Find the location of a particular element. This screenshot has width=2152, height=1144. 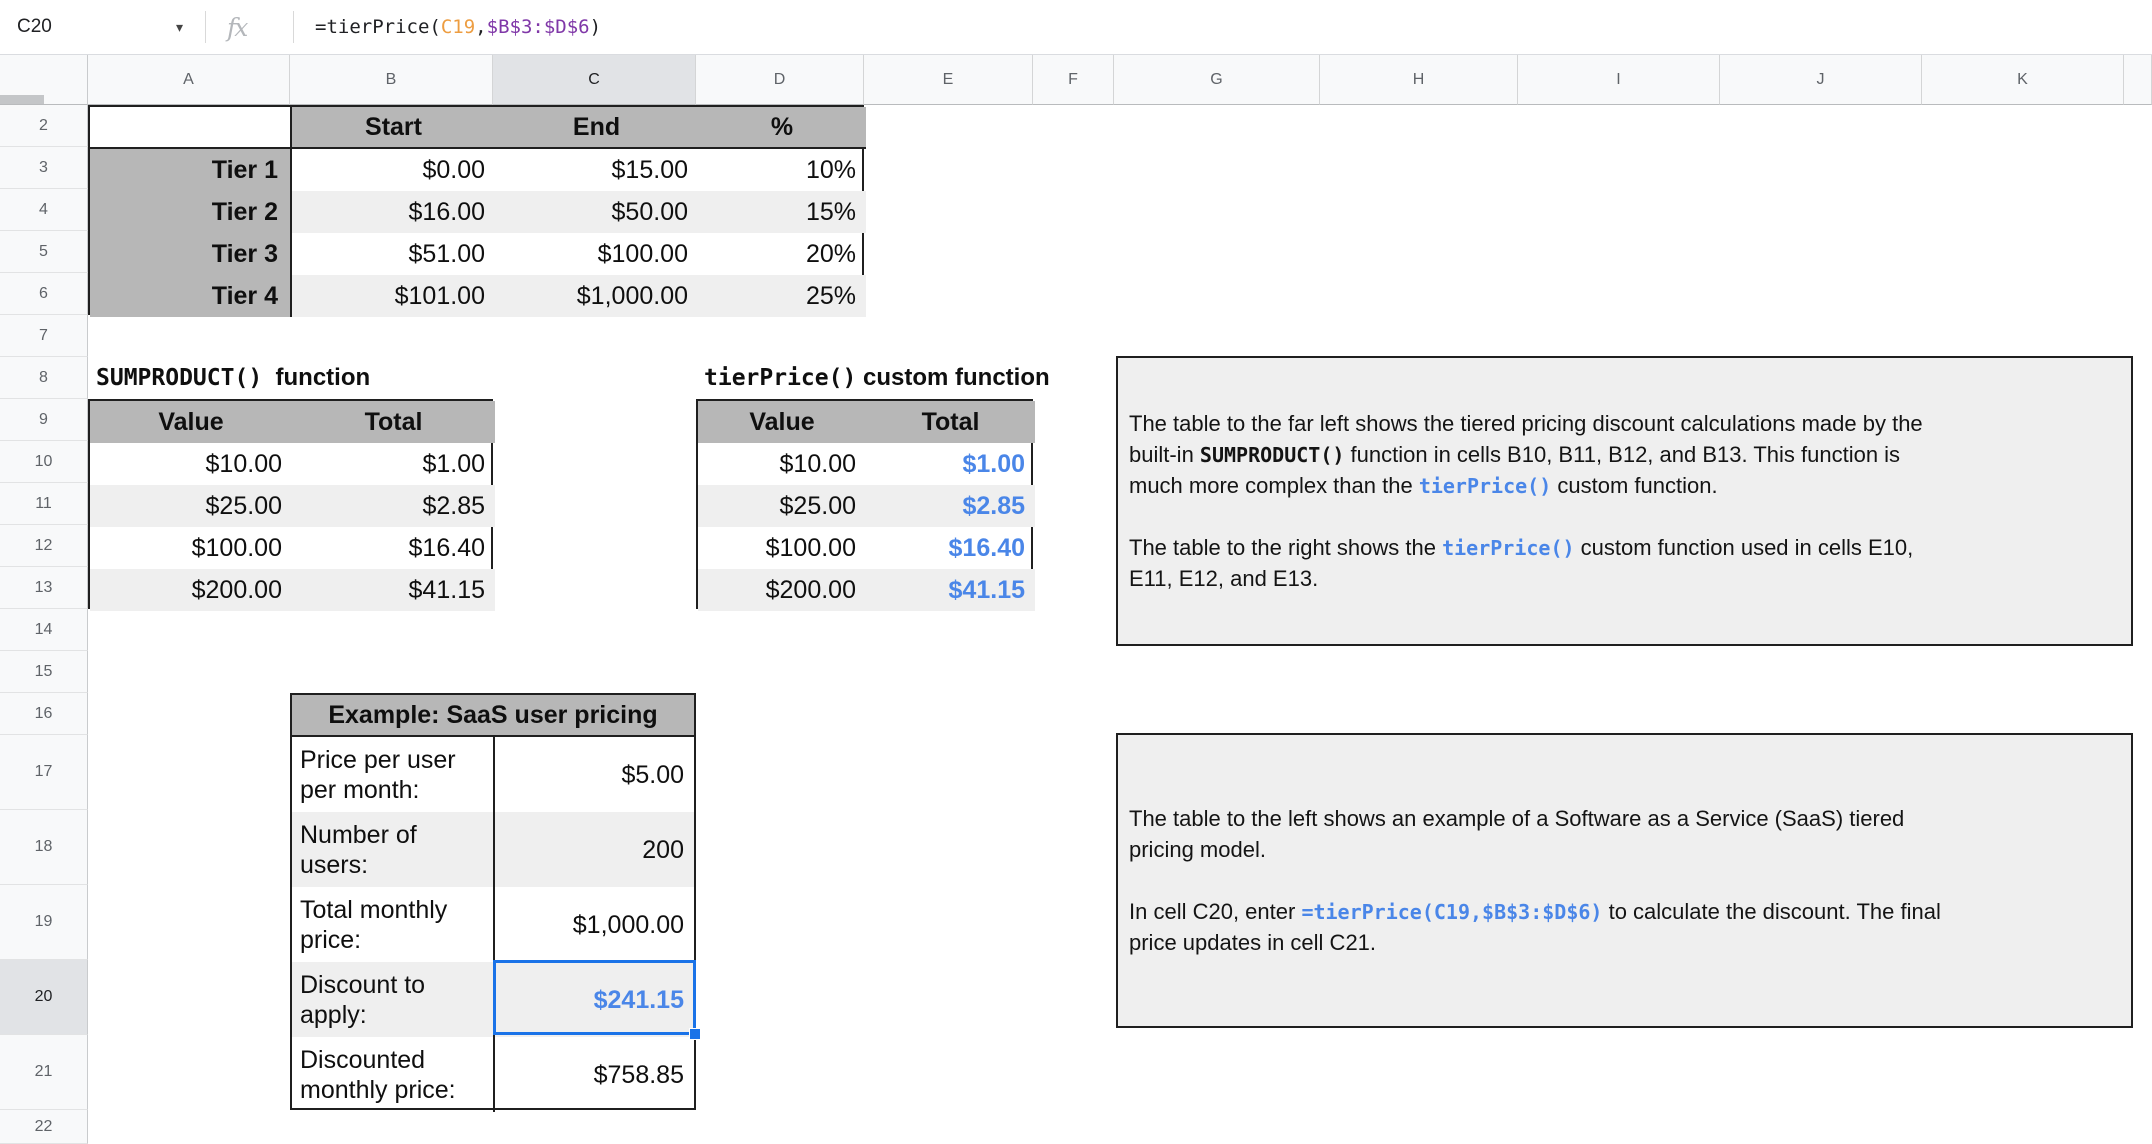

freeze-handle is located at coordinates (22, 99).